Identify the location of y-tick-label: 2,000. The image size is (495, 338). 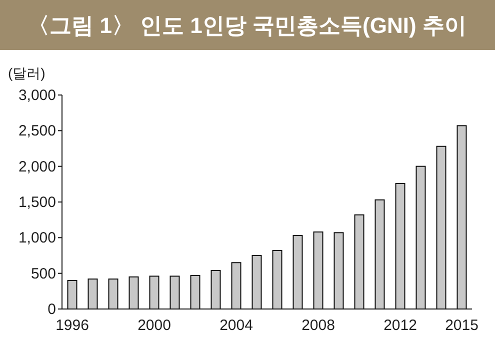
(37, 167).